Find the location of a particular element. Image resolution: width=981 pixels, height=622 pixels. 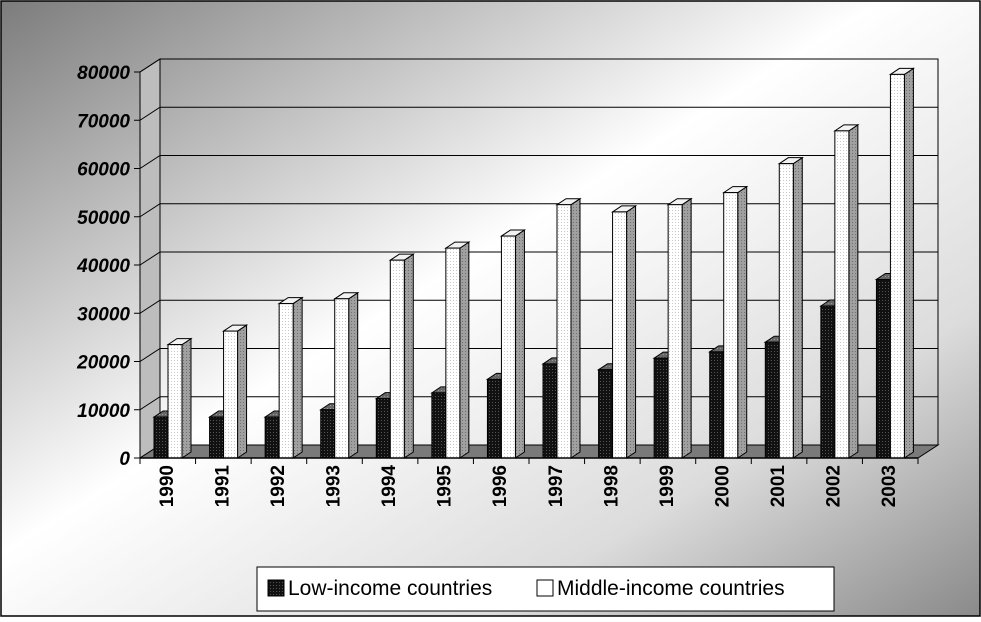

bar-middle-income-1991 is located at coordinates (235, 391).